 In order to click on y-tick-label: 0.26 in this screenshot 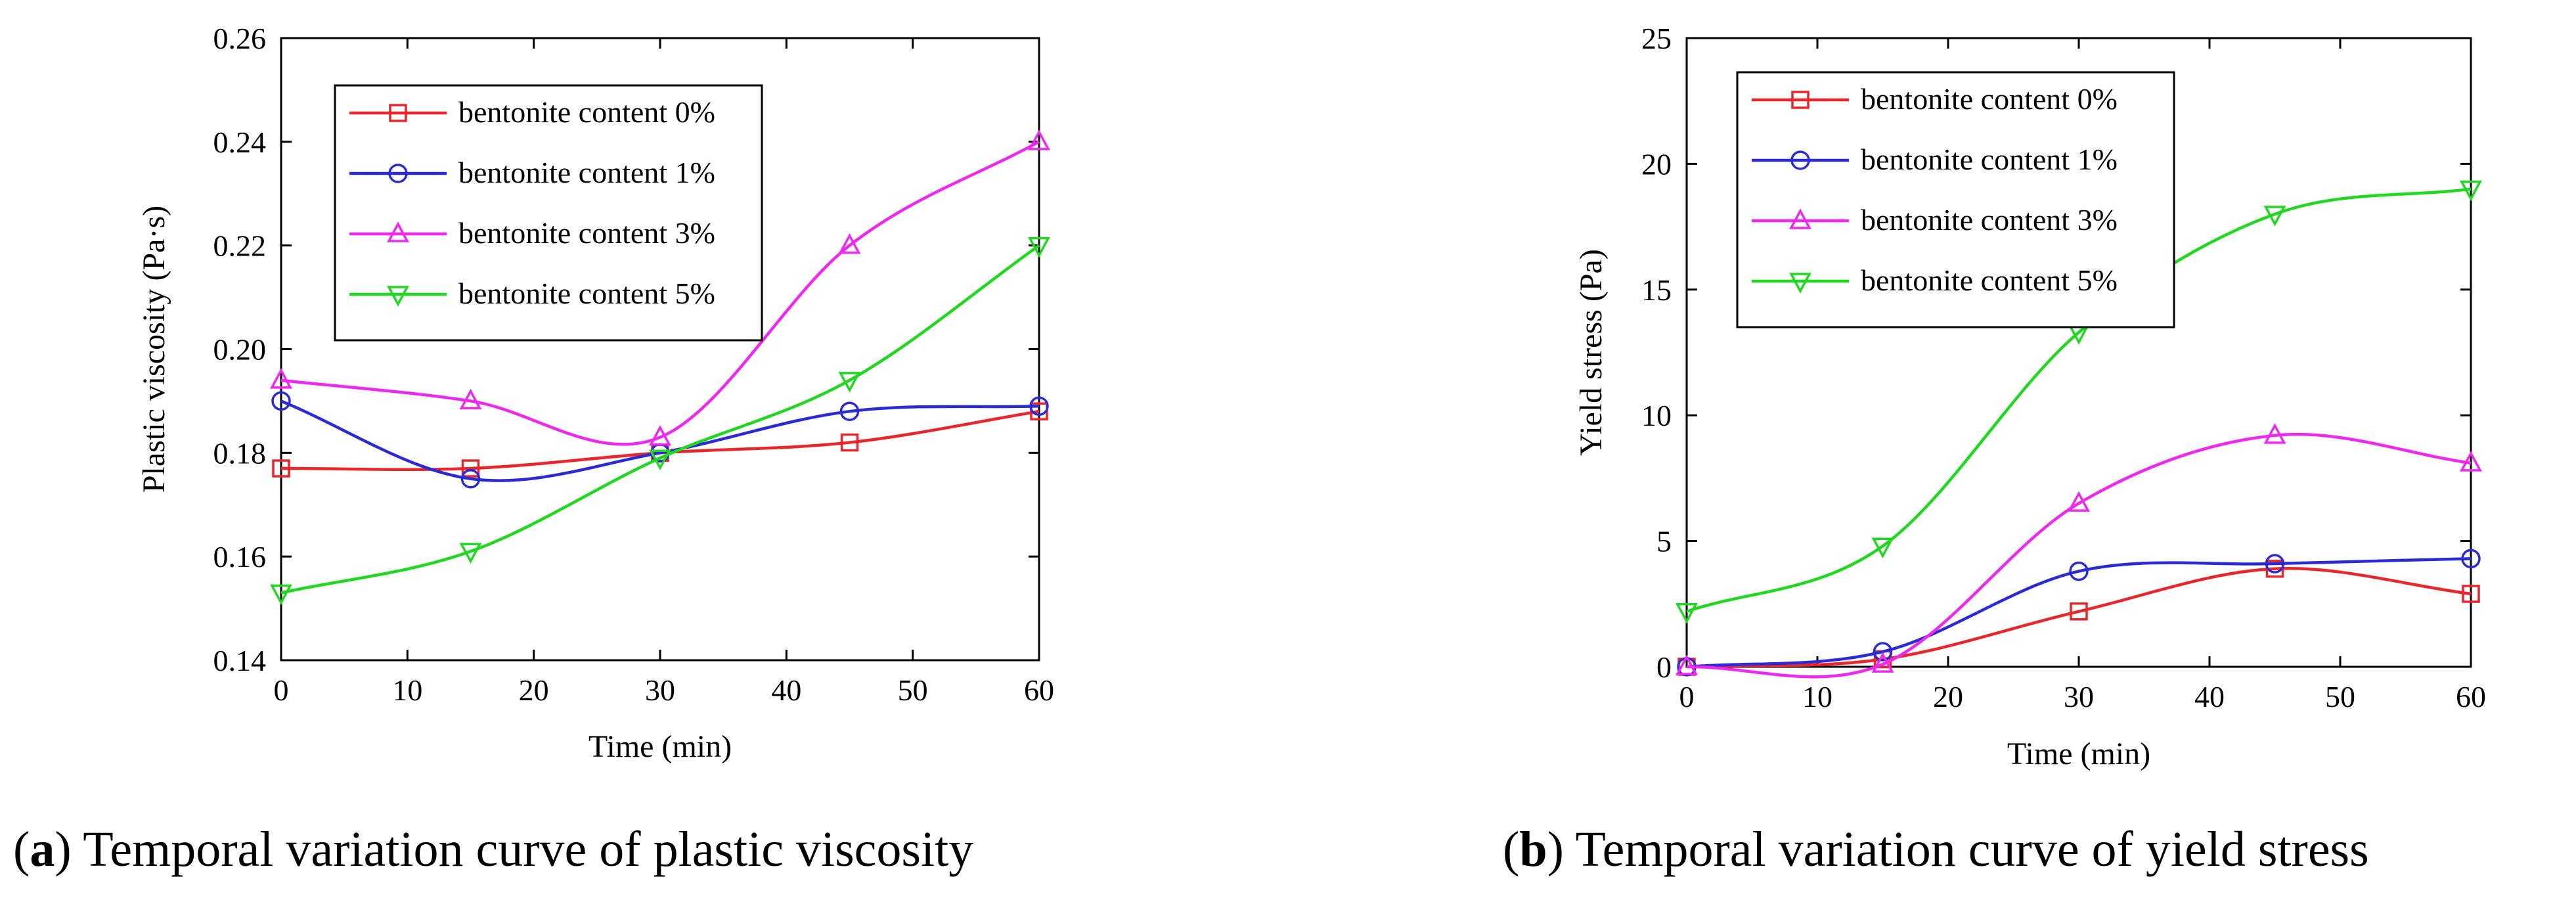, I will do `click(240, 38)`.